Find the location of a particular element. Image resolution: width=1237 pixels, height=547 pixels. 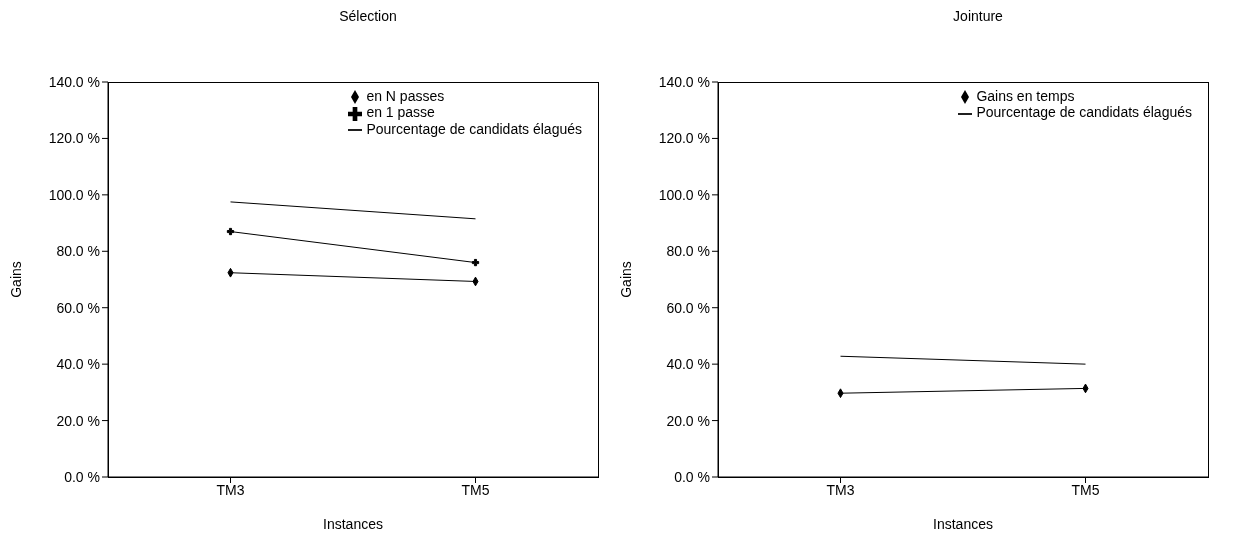

legend-label: en 1 passe is located at coordinates (400, 112).